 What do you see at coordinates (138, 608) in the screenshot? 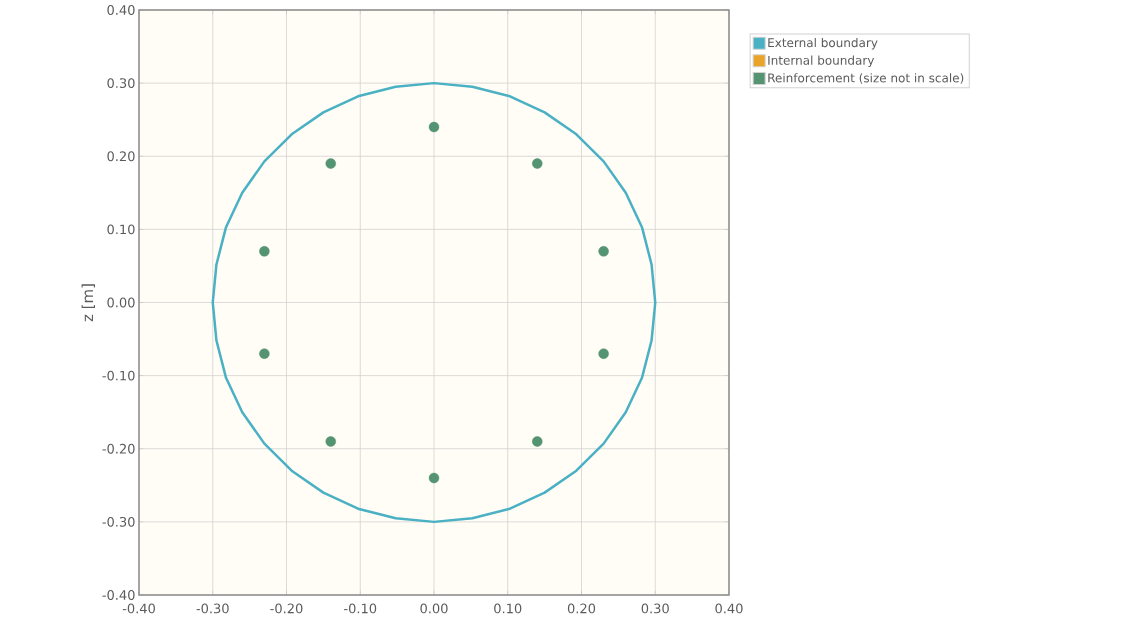
I see `x-tick-label: -0.40` at bounding box center [138, 608].